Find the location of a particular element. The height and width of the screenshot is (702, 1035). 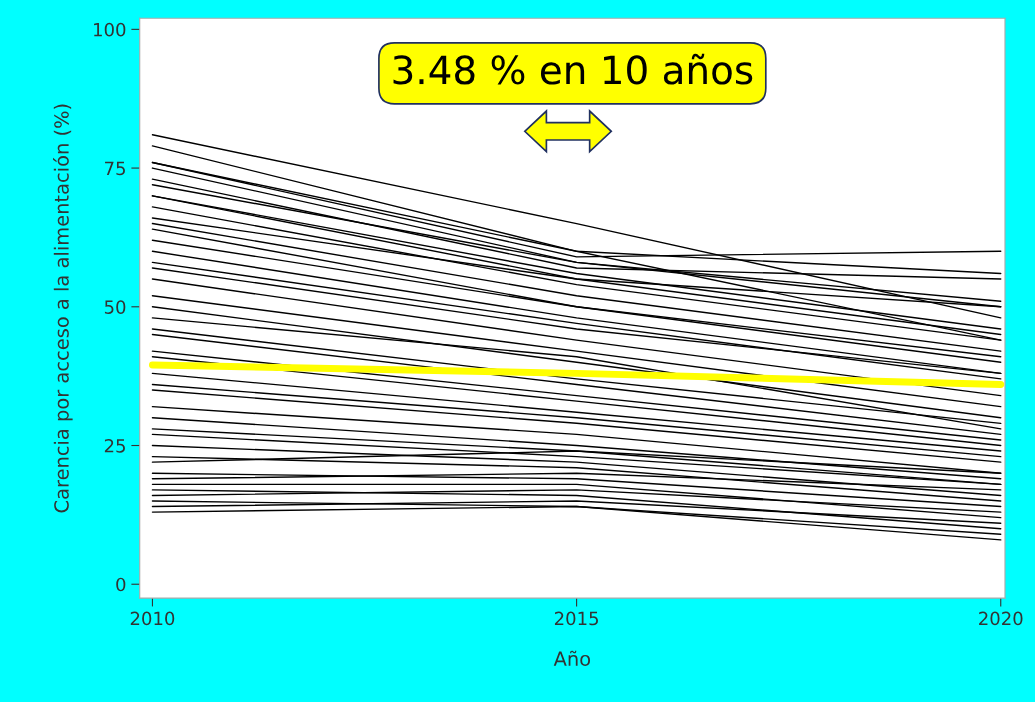

y-tick-label: 50 is located at coordinates (115, 307).